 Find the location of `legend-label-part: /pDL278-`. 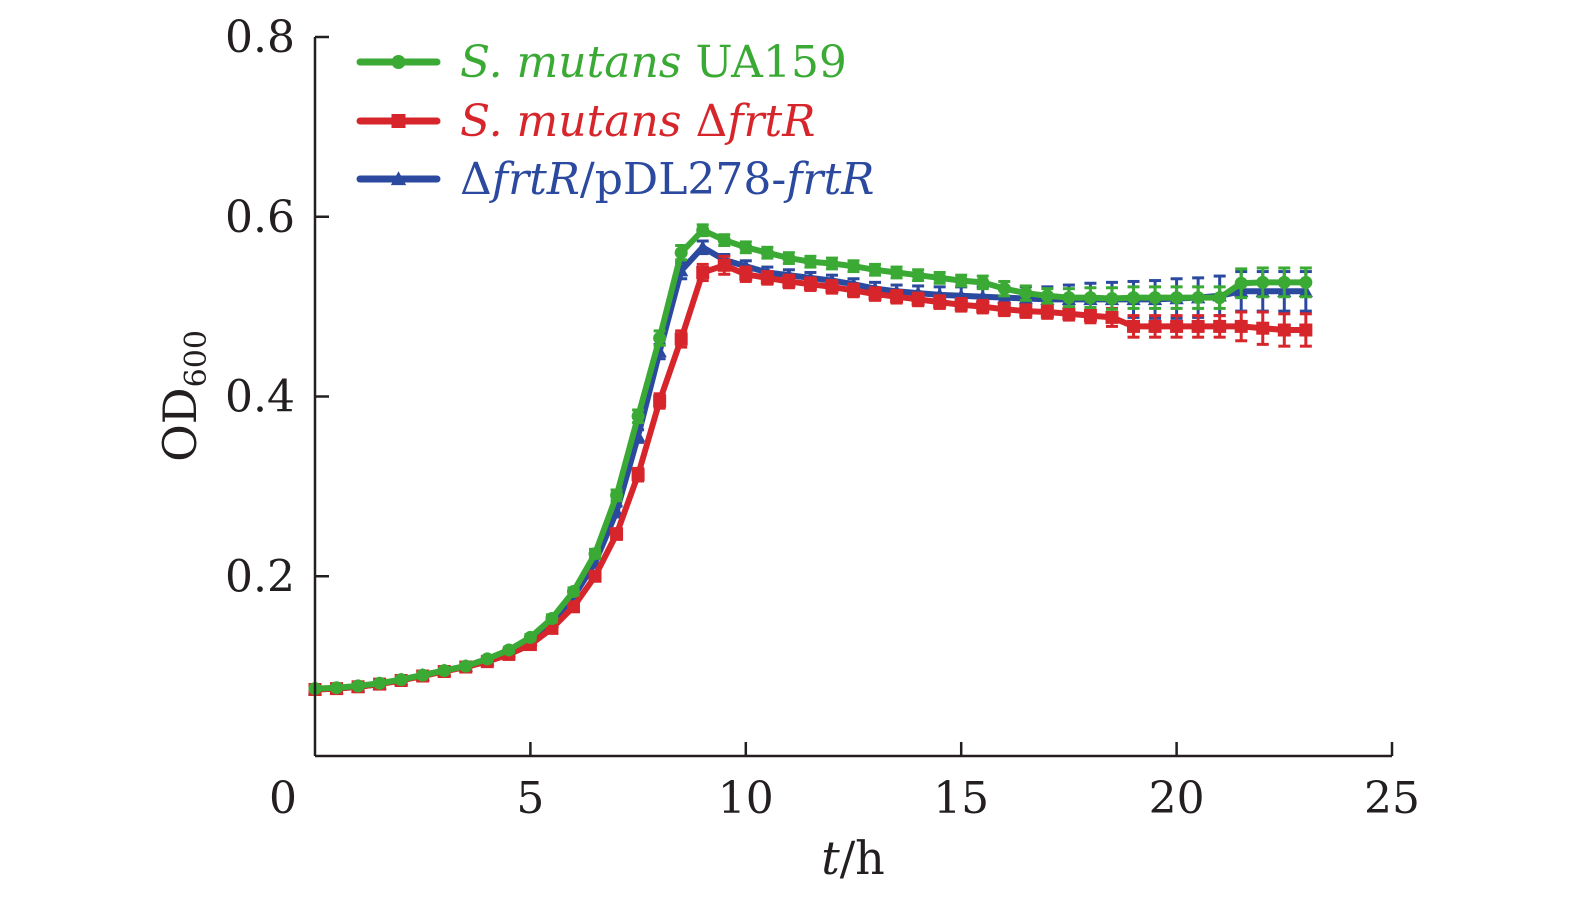

legend-label-part: /pDL278- is located at coordinates (683, 179).